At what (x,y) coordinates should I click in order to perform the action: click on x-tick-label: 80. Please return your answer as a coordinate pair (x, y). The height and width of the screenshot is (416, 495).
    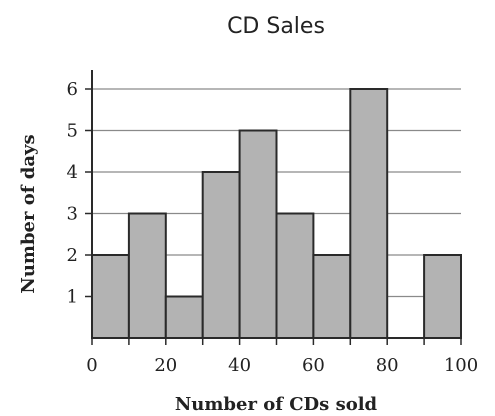
    Looking at the image, I should click on (387, 365).